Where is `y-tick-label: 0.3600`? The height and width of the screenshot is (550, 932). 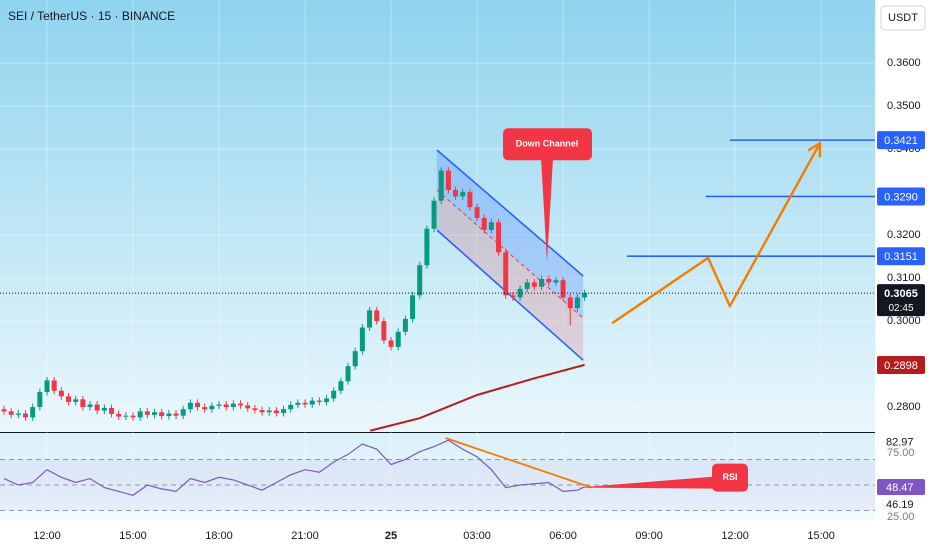 y-tick-label: 0.3600 is located at coordinates (904, 63).